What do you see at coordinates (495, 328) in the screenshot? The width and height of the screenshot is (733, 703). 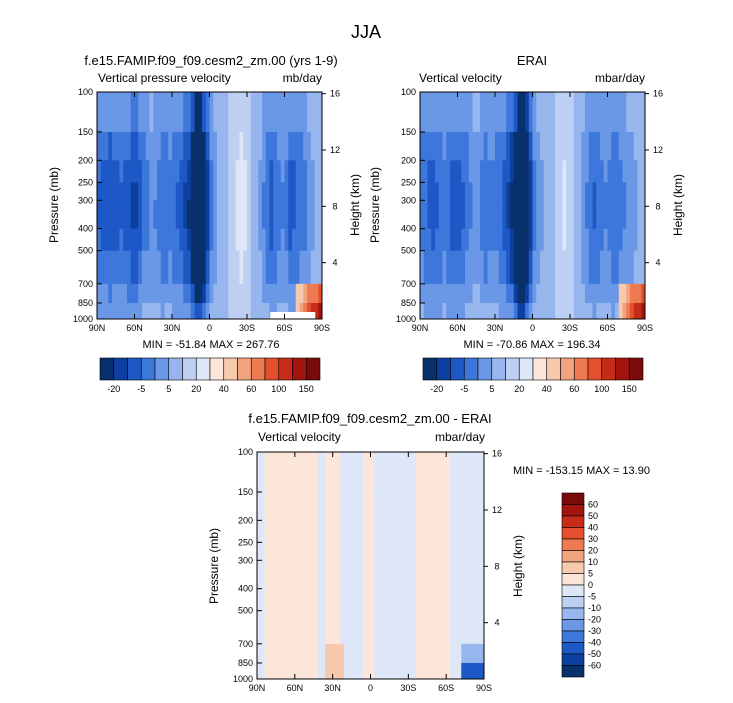 I see `x-tick-label: 30N` at bounding box center [495, 328].